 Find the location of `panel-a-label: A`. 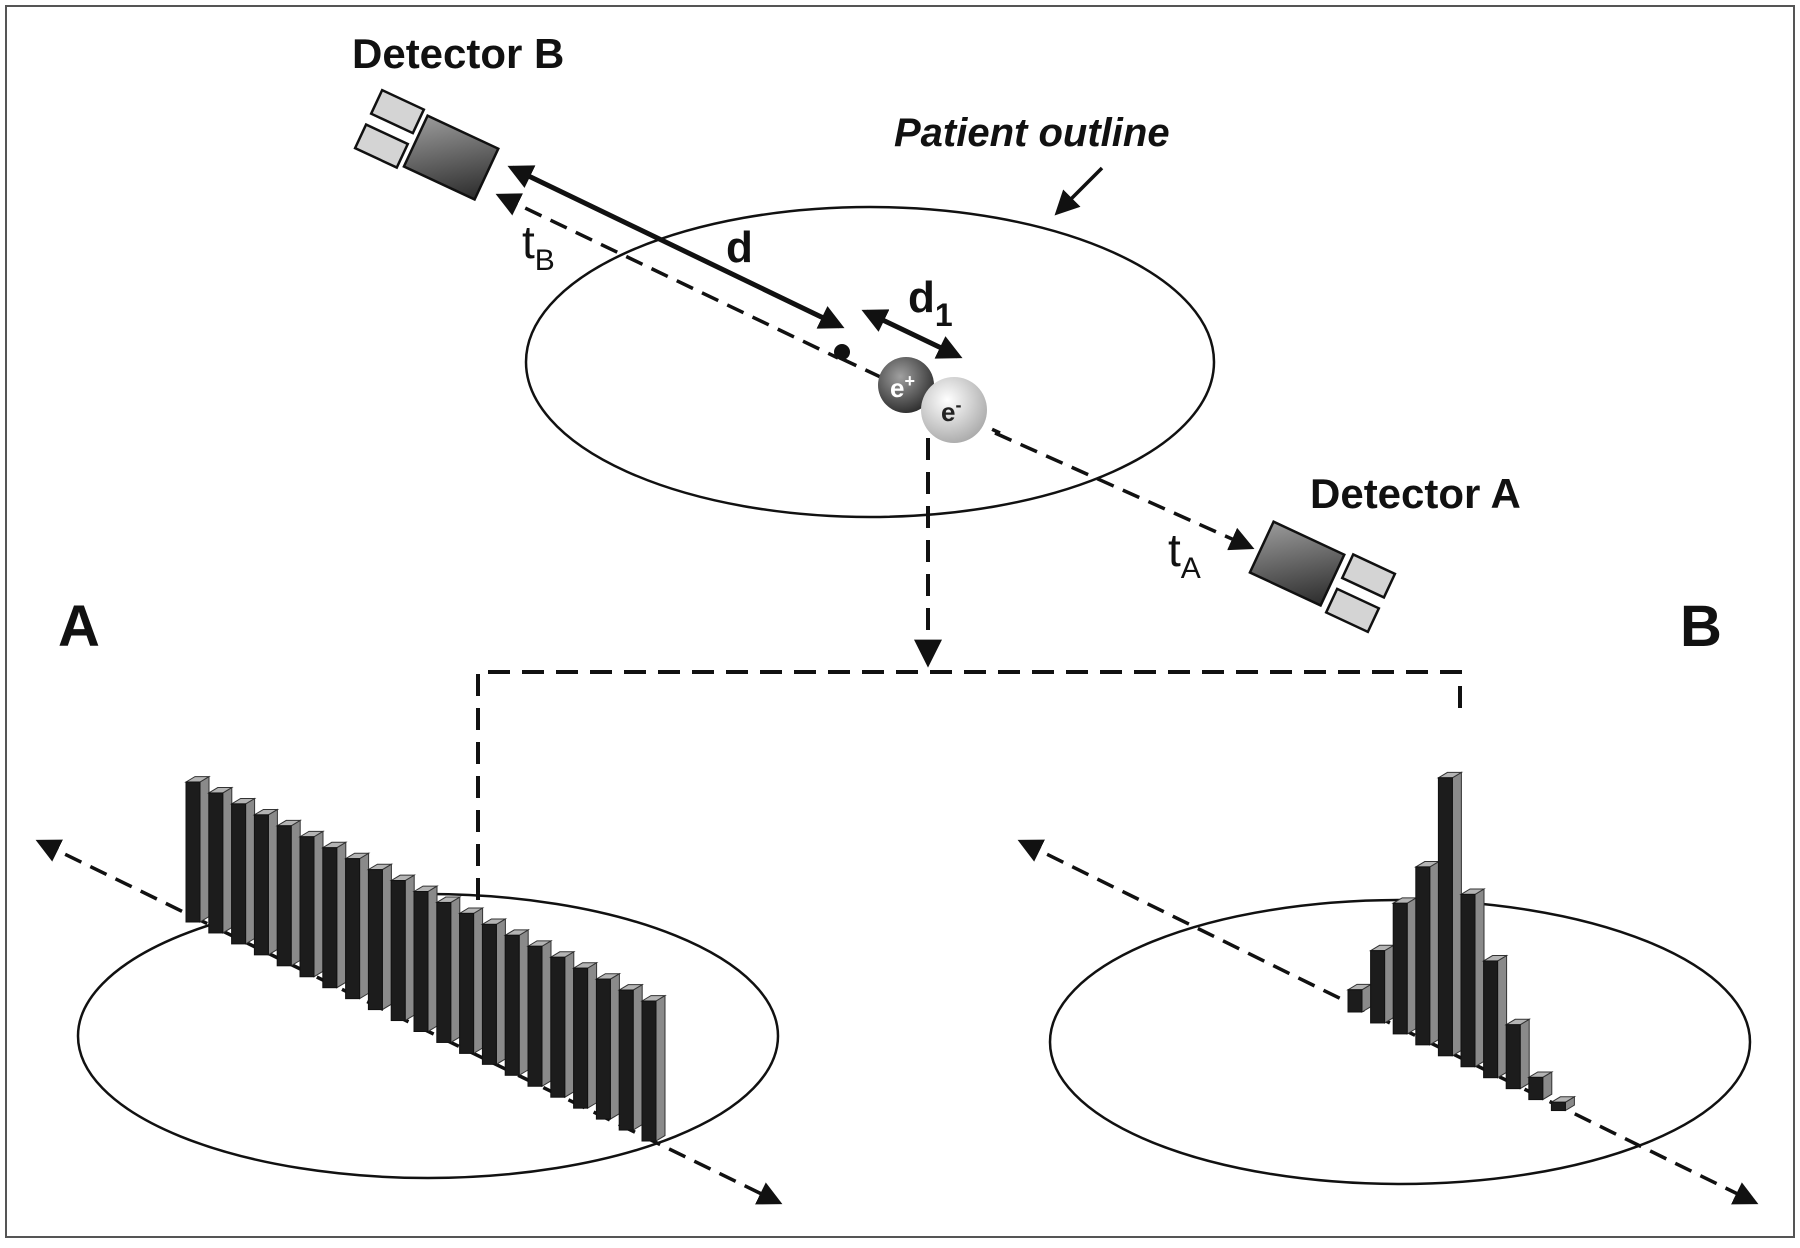

panel-a-label: A is located at coordinates (79, 626).